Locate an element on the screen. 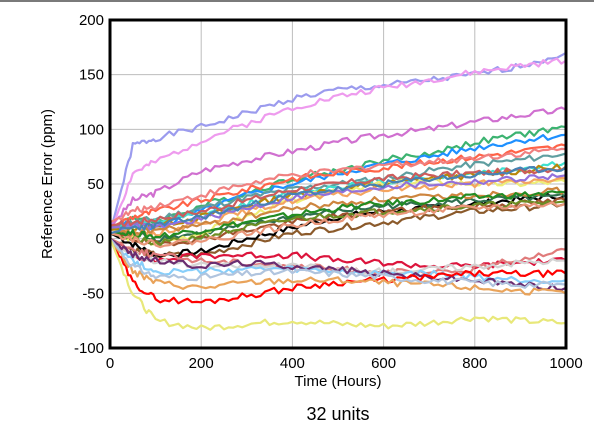 This screenshot has height=429, width=594. x-tick-label: 200 is located at coordinates (201, 363).